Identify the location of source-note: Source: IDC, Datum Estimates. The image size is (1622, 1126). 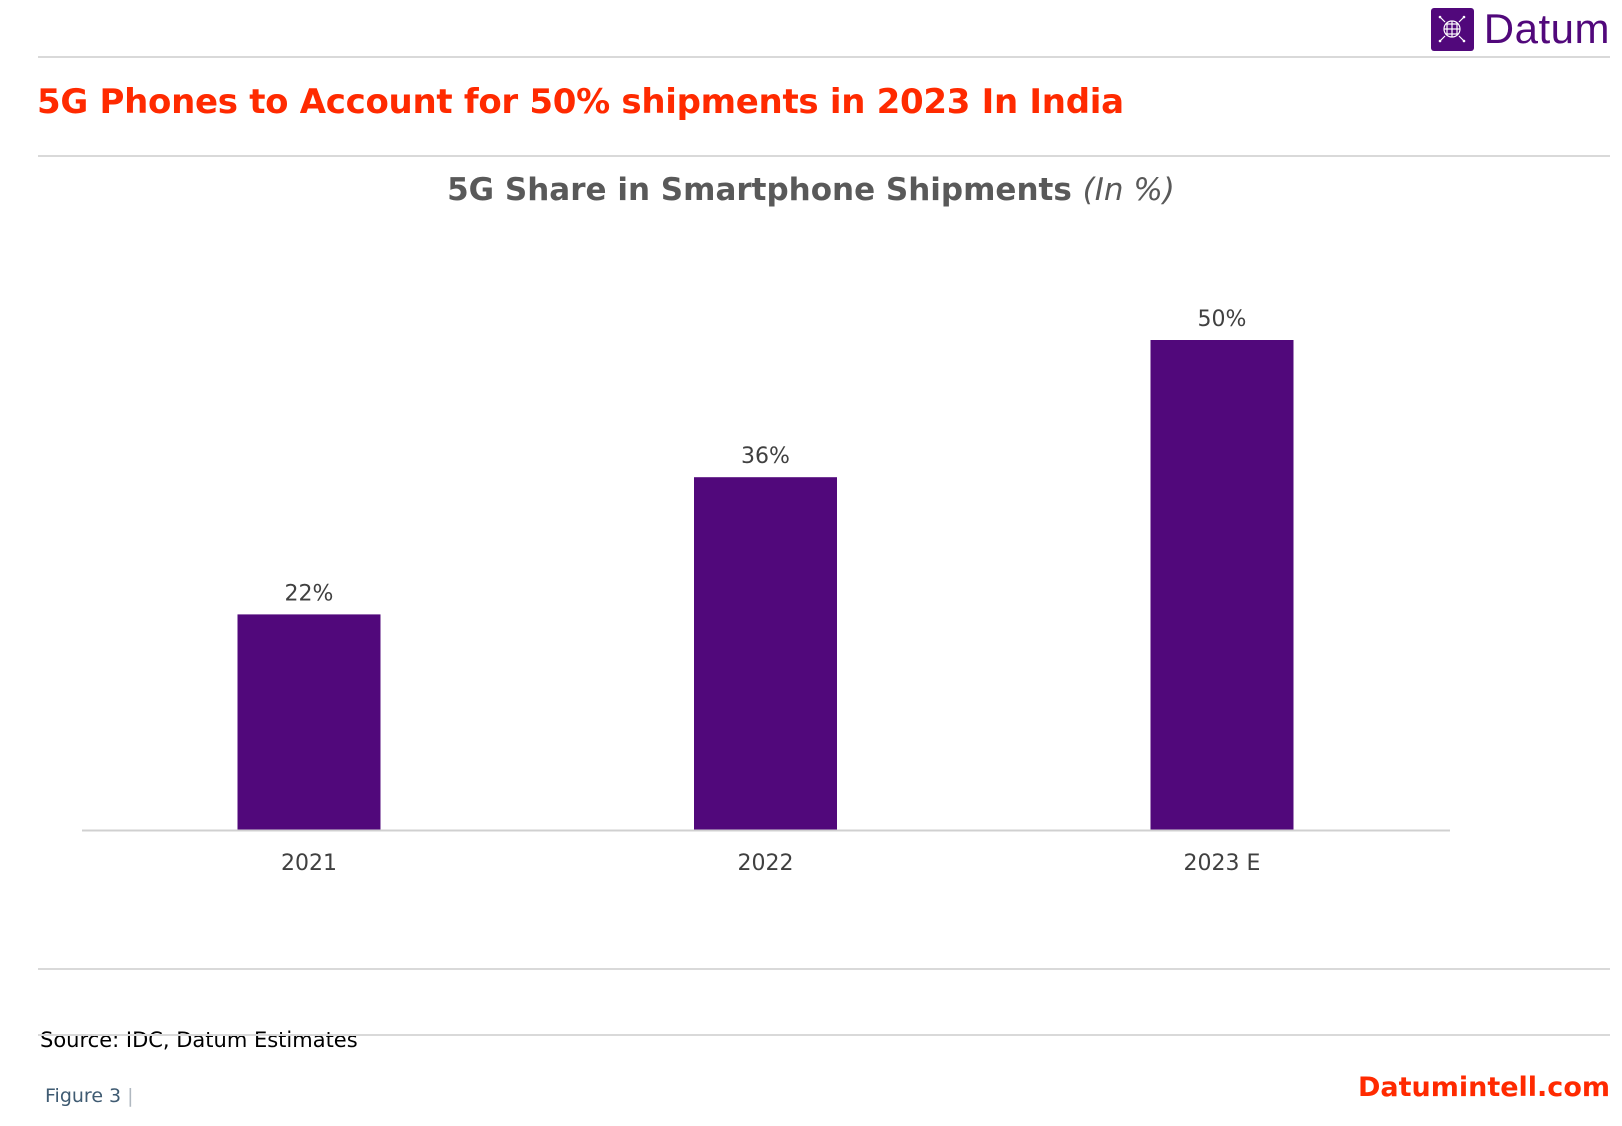
(199, 1040).